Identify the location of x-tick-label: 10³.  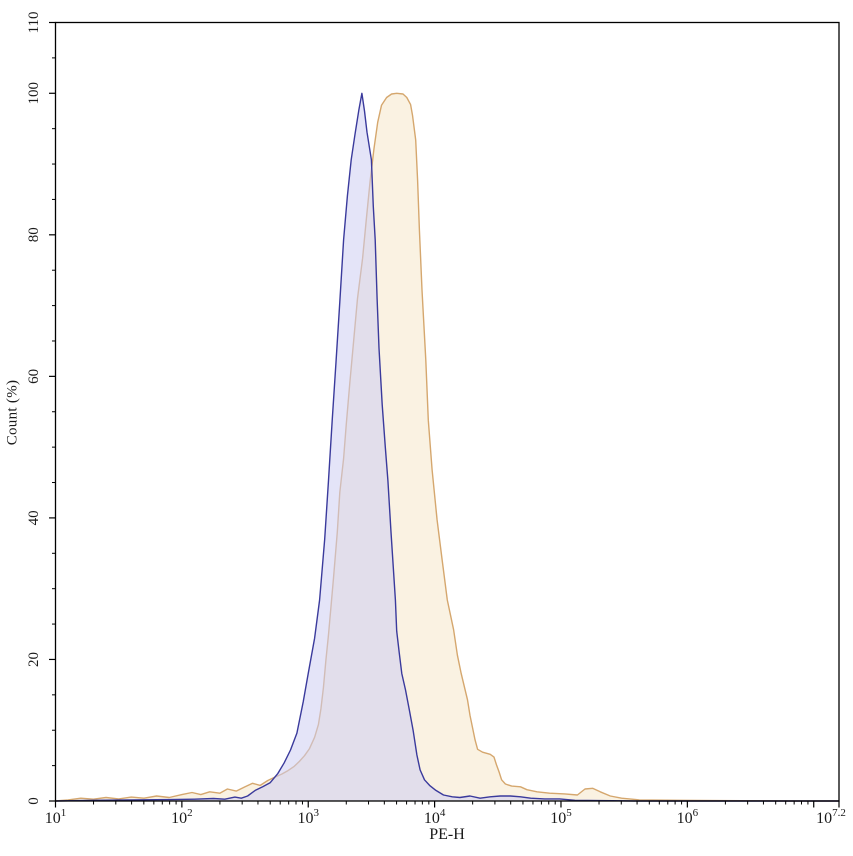
(308, 817).